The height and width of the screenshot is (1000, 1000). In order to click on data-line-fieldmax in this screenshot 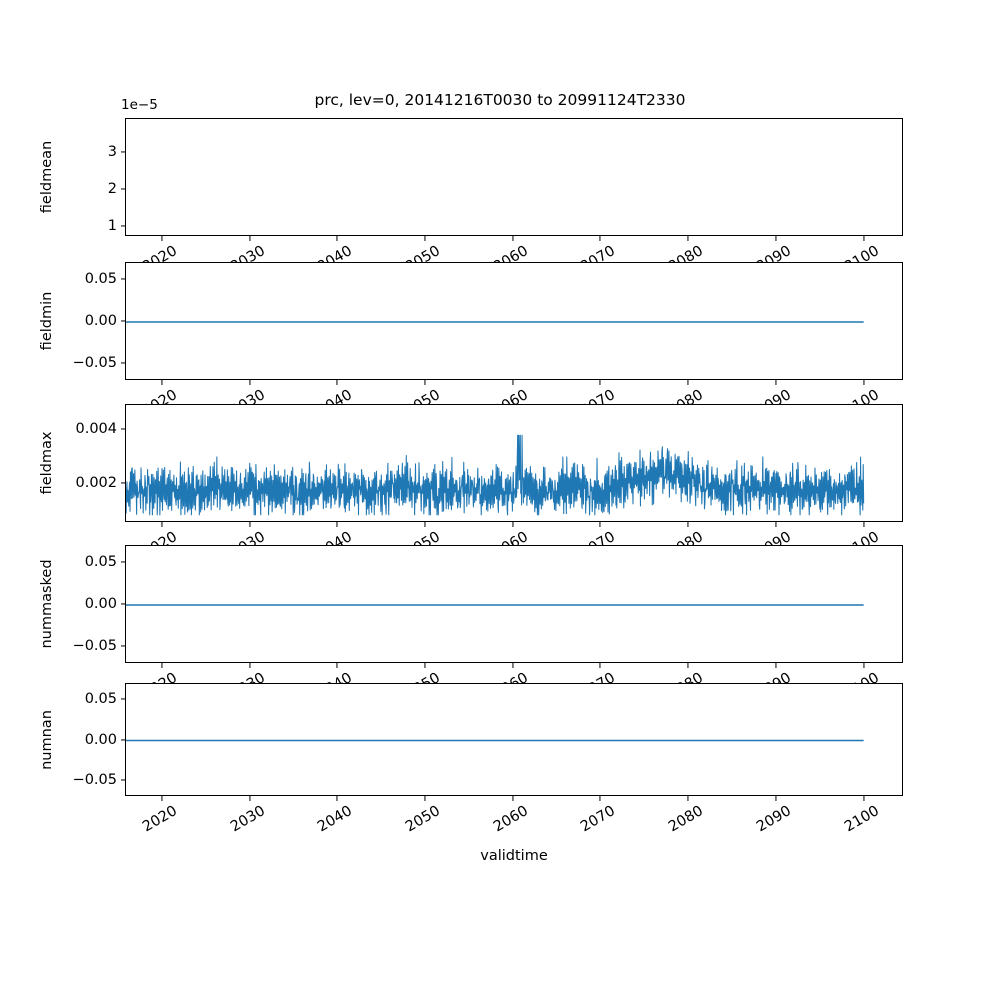, I will do `click(495, 475)`.